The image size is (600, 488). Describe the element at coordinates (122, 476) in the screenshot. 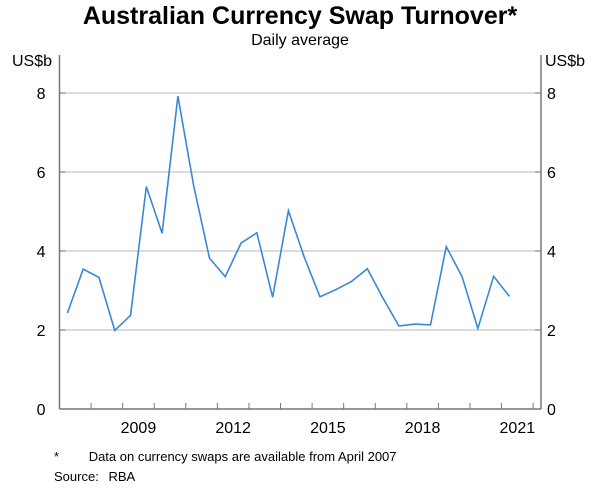

I see `source-text: RBA` at that location.